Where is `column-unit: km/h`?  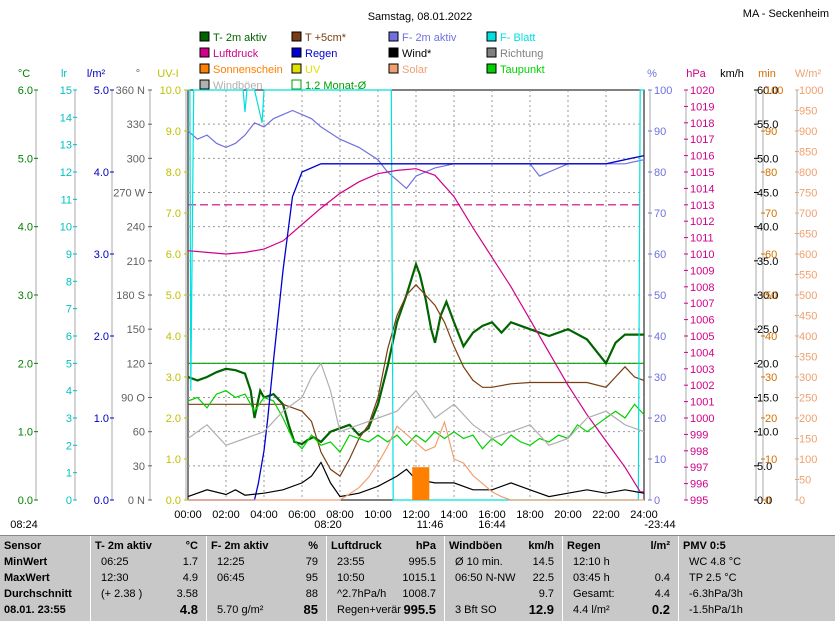 column-unit: km/h is located at coordinates (541, 546).